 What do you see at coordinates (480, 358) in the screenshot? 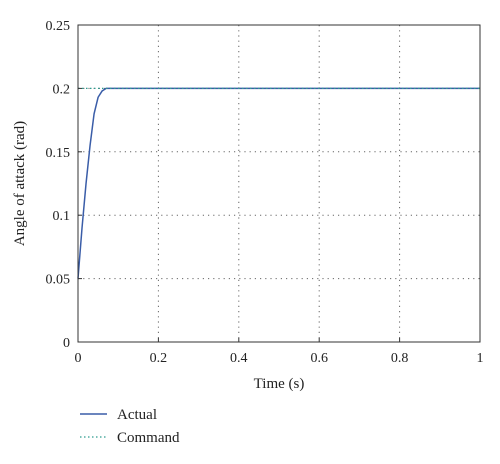
I see `x-tick-label: 1` at bounding box center [480, 358].